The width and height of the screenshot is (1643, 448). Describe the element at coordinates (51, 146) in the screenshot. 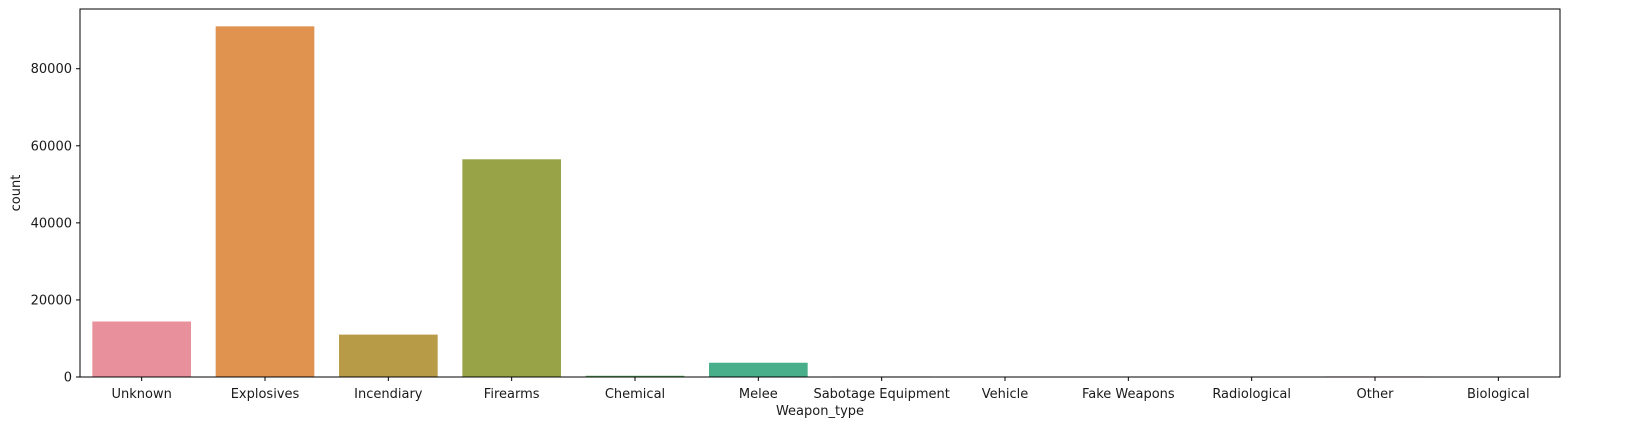

I see `y-tick-label: 60000` at that location.